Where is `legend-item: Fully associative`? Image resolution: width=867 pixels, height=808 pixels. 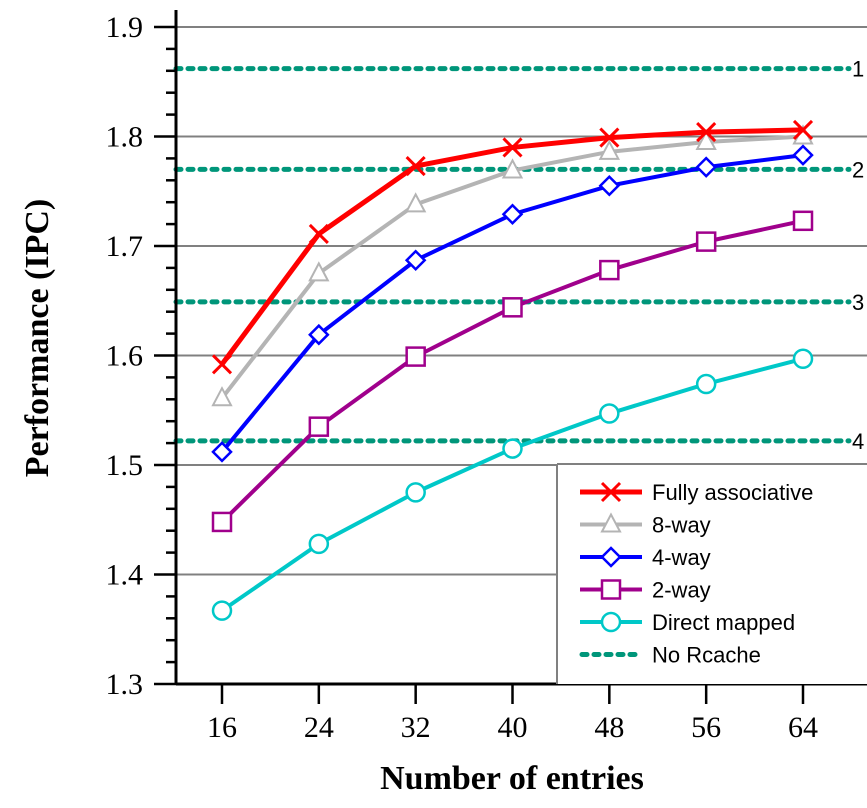
legend-item: Fully associative is located at coordinates (696, 492).